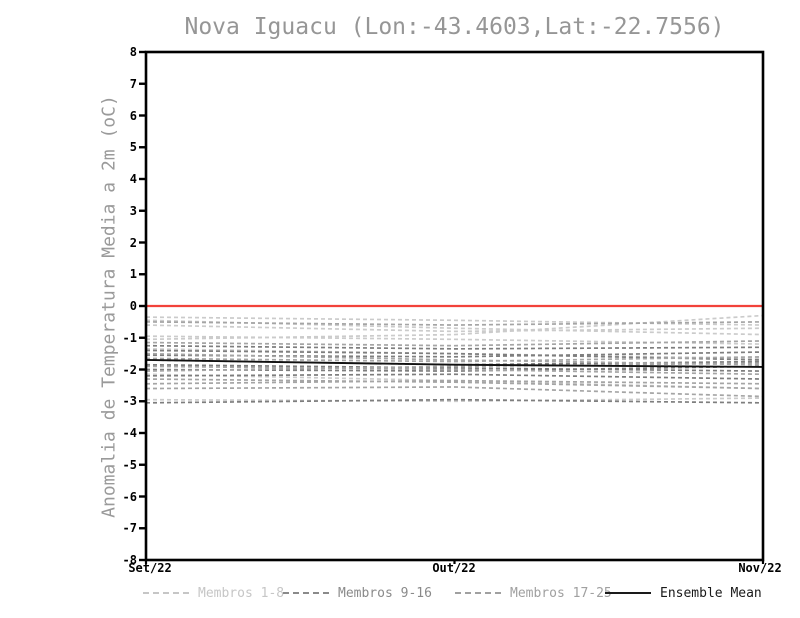 The image size is (800, 618). What do you see at coordinates (129, 496) in the screenshot?
I see `y-tick-label: -6` at bounding box center [129, 496].